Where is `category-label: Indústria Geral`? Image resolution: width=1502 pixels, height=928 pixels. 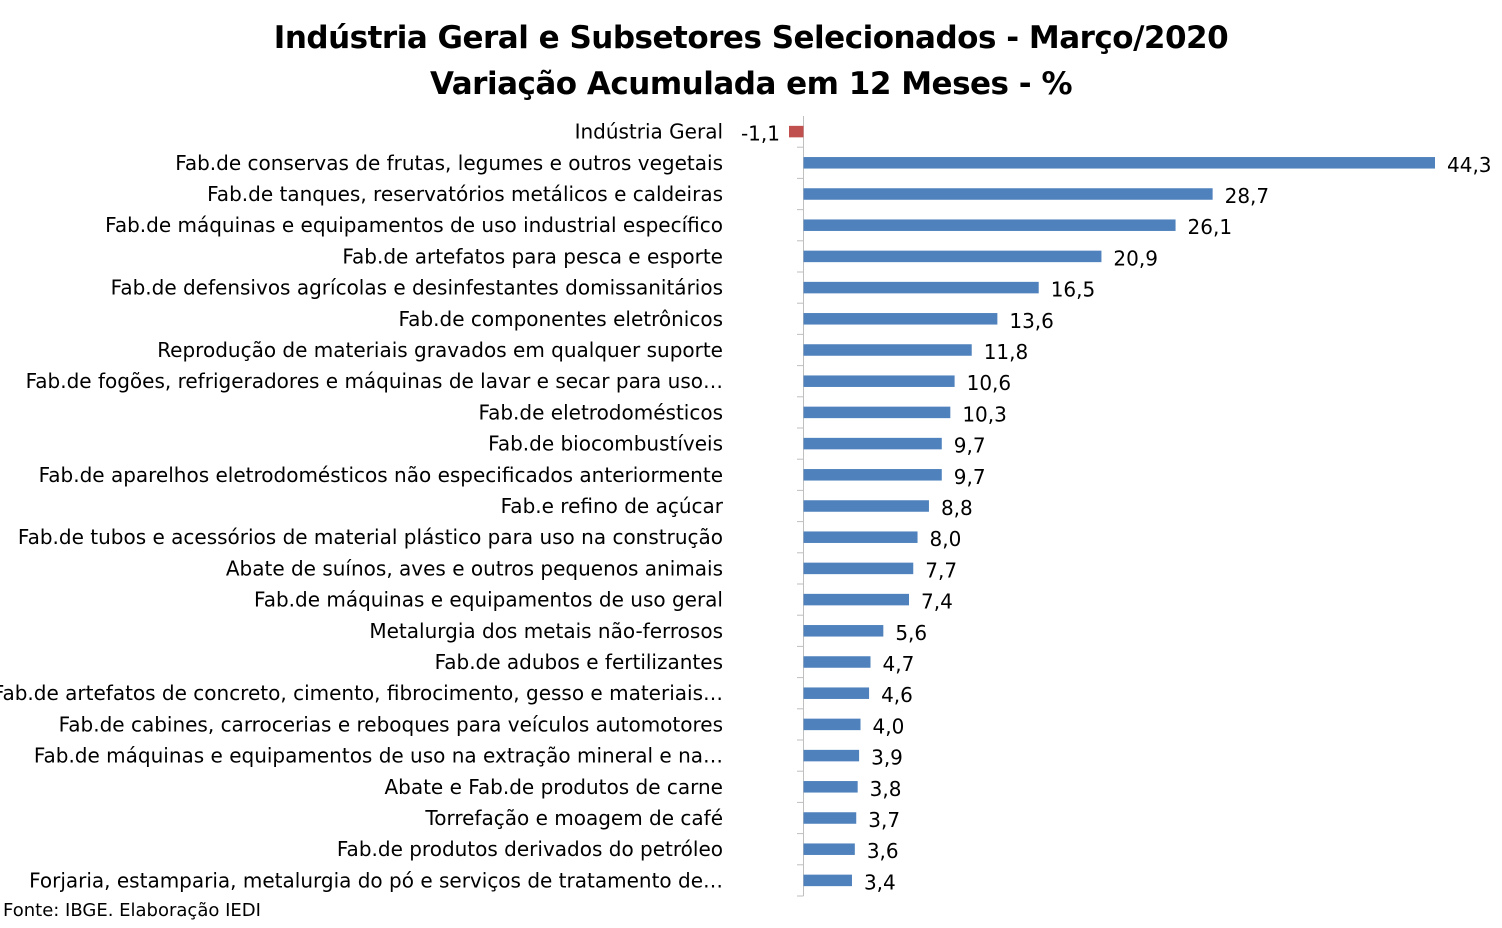 category-label: Indústria Geral is located at coordinates (649, 132).